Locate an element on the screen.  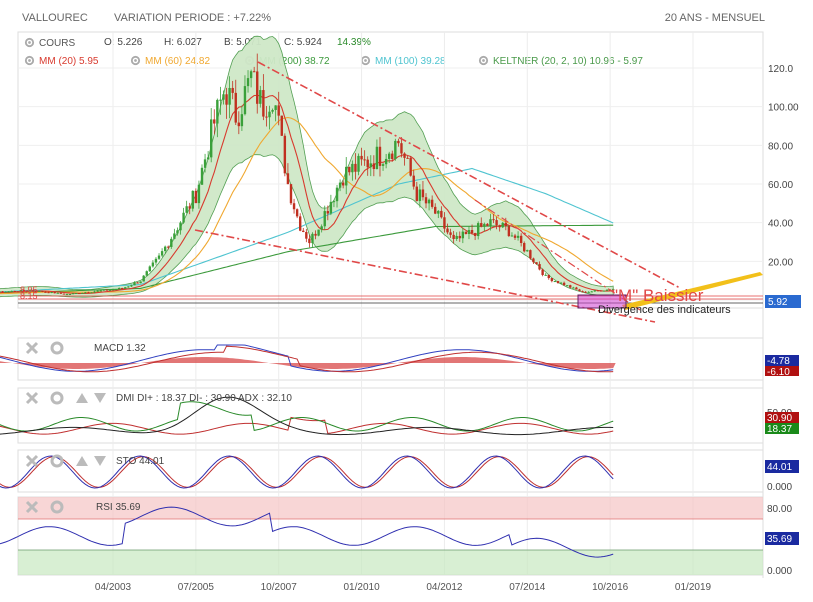
x-tick-label: 01/2010 is located at coordinates (361, 587).